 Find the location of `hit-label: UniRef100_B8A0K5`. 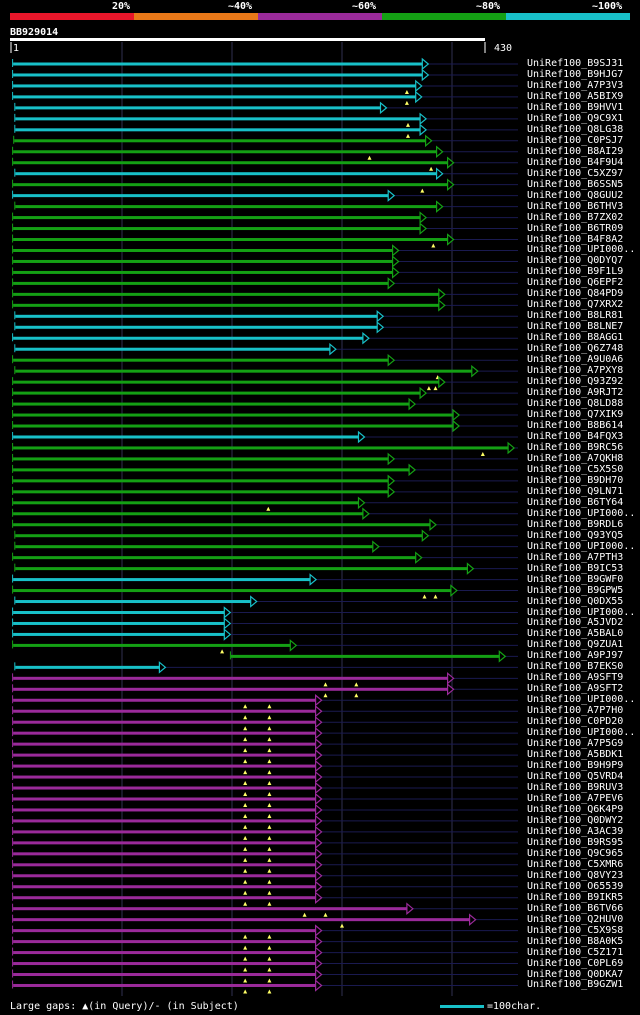

hit-label: UniRef100_B8A0K5 is located at coordinates (575, 941).